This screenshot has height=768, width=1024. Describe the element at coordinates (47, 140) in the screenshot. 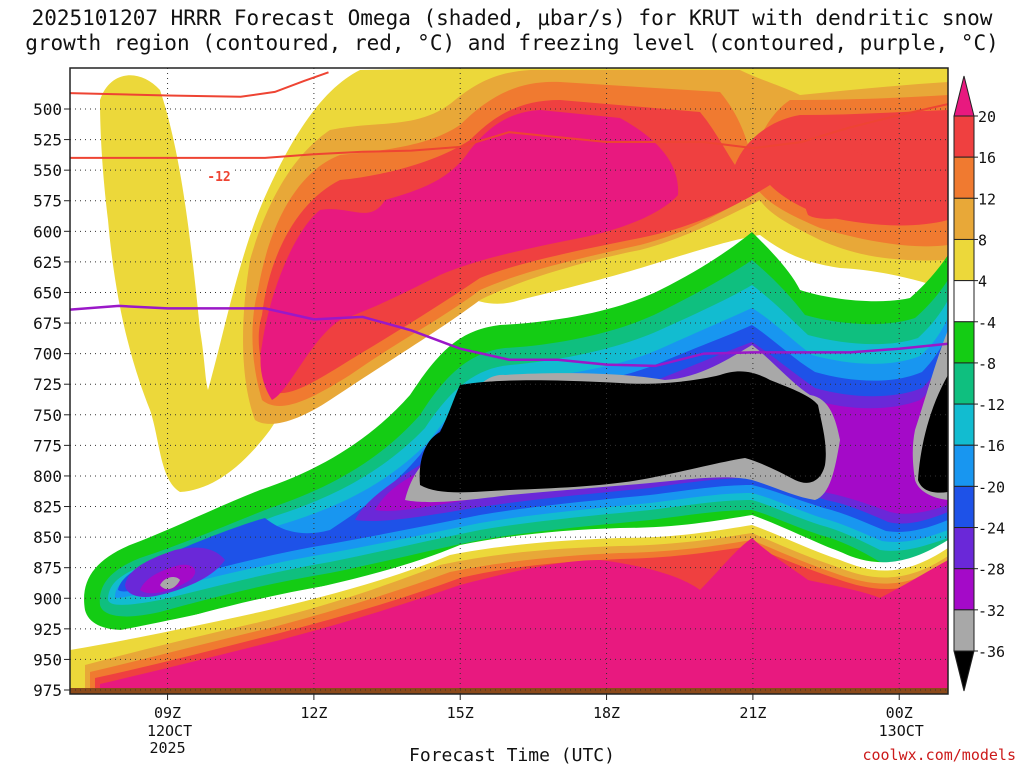

I see `y-tick-label-525: 525` at that location.